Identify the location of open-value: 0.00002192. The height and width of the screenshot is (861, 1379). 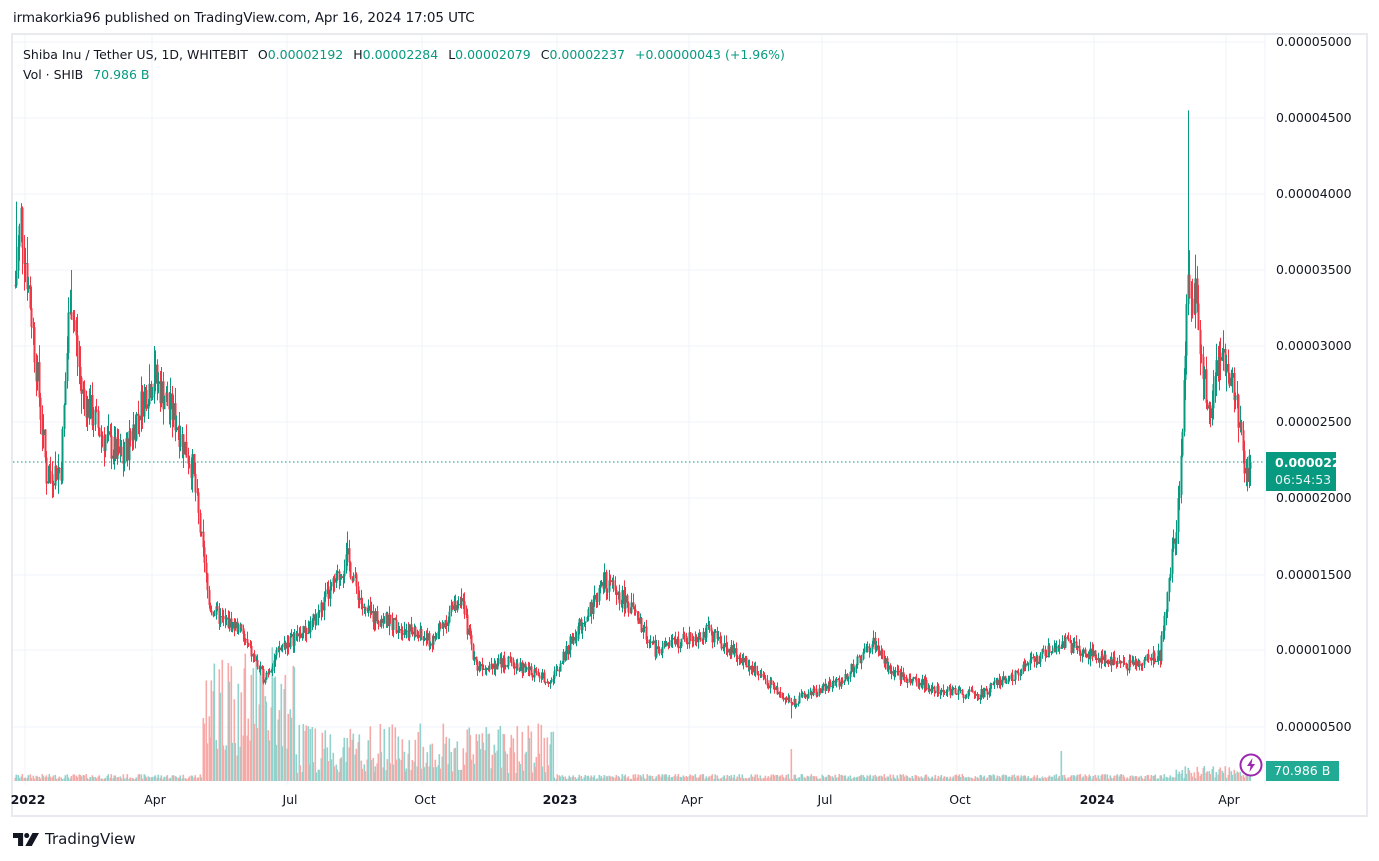
(305, 54).